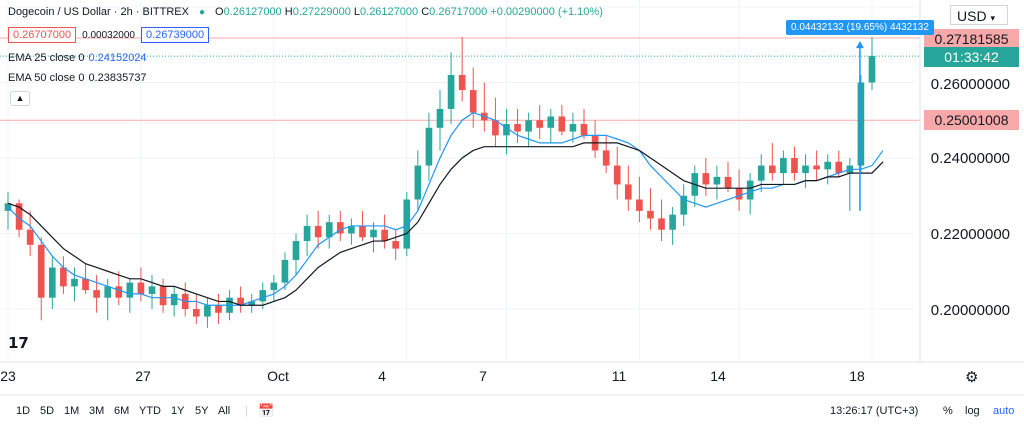 The width and height of the screenshot is (1024, 428). I want to click on settings-gear-icon: ⚙, so click(972, 377).